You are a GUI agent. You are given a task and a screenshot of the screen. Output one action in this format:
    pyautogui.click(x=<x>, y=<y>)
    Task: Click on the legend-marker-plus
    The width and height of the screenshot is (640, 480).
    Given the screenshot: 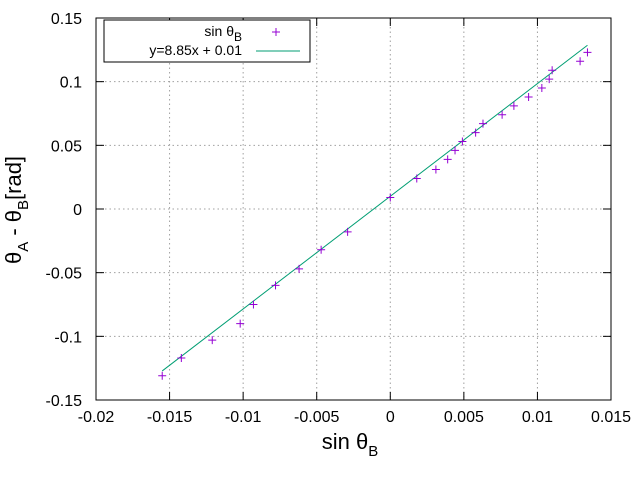 What is the action you would take?
    pyautogui.click(x=276, y=32)
    